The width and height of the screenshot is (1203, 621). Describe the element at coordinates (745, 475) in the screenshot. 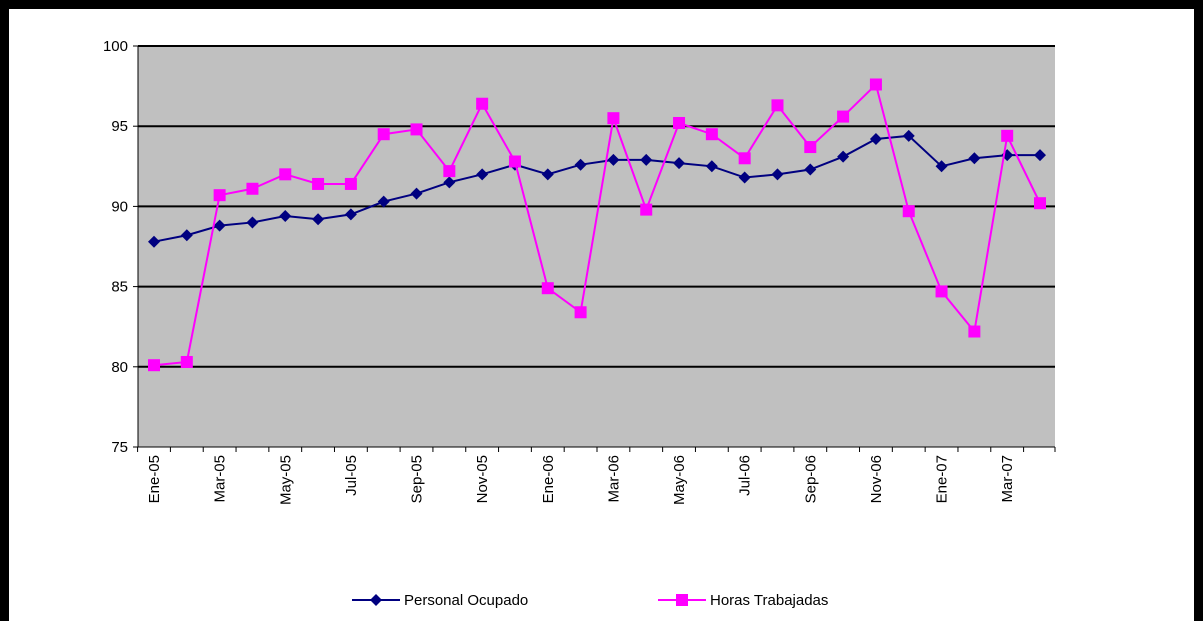

I see `x-tick-label: Jul-06` at that location.